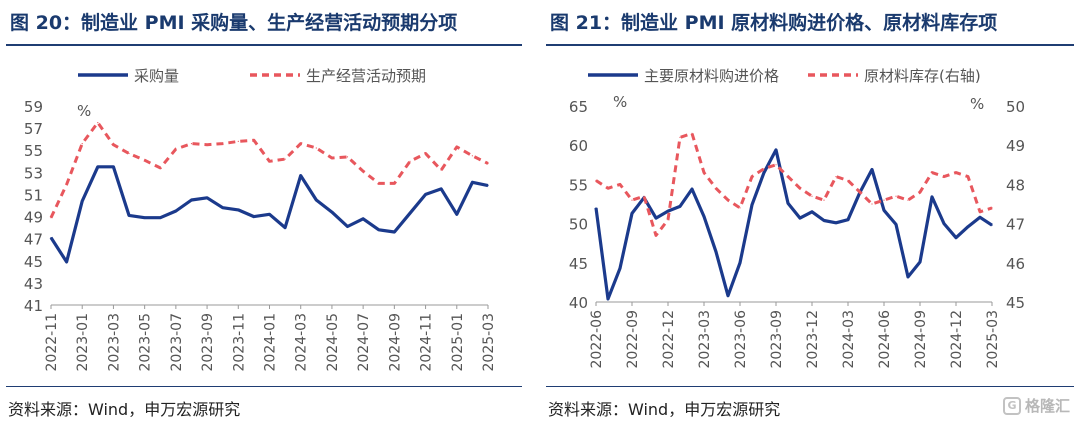 This screenshot has width=1080, height=424. Describe the element at coordinates (33, 129) in the screenshot. I see `y-tick-label-left: 57` at that location.